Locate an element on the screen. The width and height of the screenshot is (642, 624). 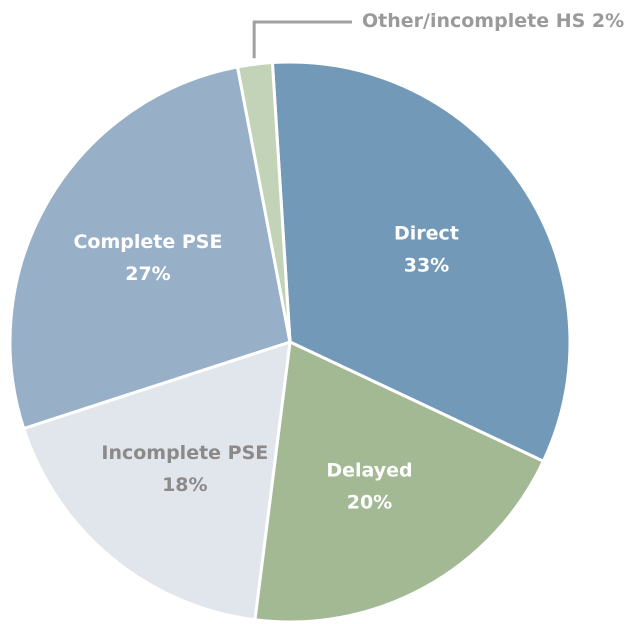
category-name: Complete PSE is located at coordinates (147, 242).